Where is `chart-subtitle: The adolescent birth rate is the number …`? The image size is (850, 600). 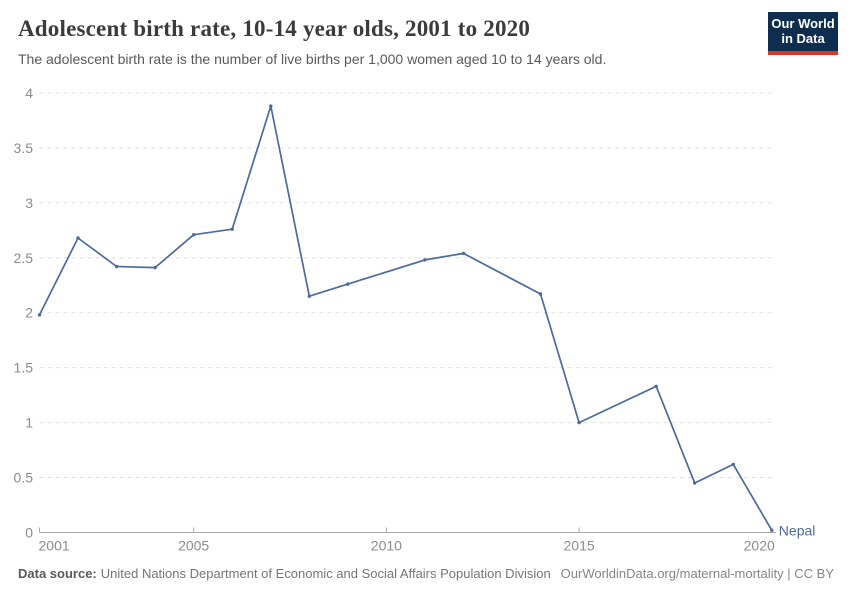
chart-subtitle: The adolescent birth rate is the number … is located at coordinates (312, 59).